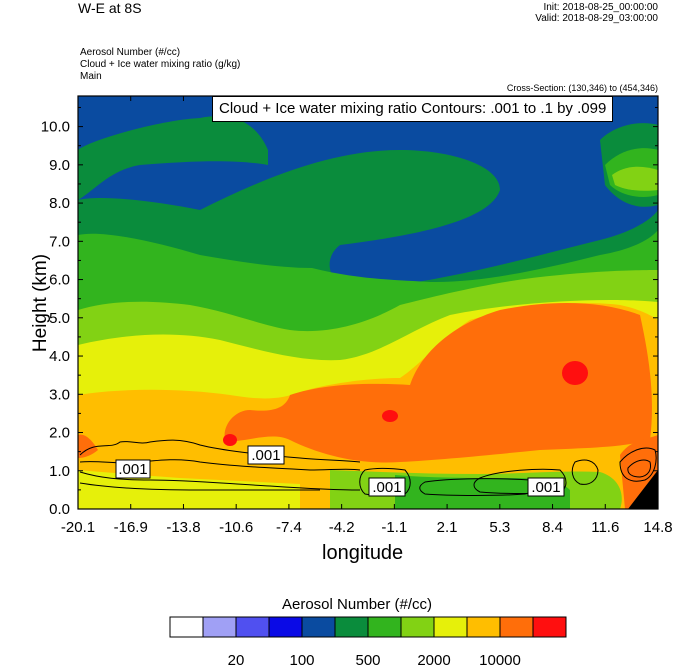  Describe the element at coordinates (130, 52) in the screenshot. I see `field-name-aerosol: Aerosol Number (#/cc)` at that location.